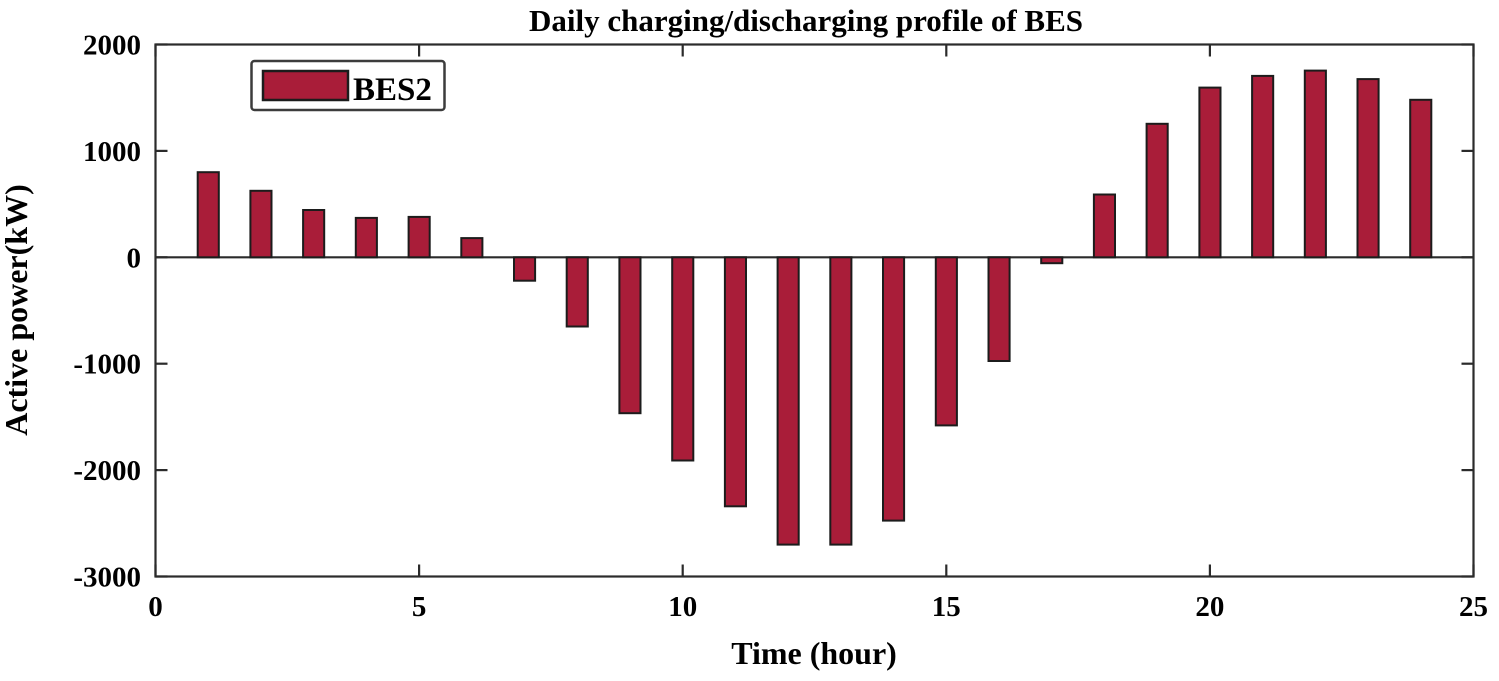  Describe the element at coordinates (112, 46) in the screenshot. I see `y-tick-label: 2000` at that location.